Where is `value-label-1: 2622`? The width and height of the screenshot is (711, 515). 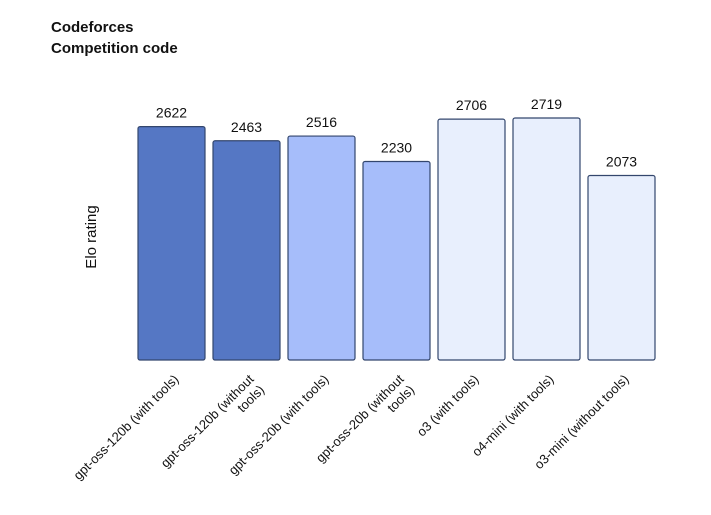
value-label-1: 2622 is located at coordinates (171, 113).